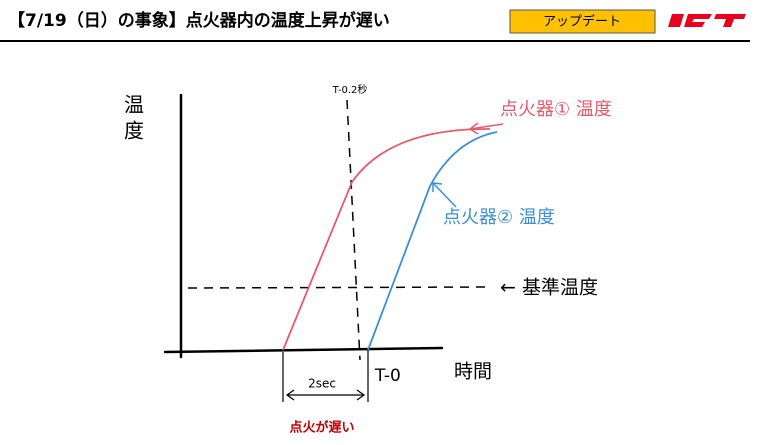 This screenshot has height=445, width=759. What do you see at coordinates (340, 287) in the screenshot?
I see `reference-line` at bounding box center [340, 287].